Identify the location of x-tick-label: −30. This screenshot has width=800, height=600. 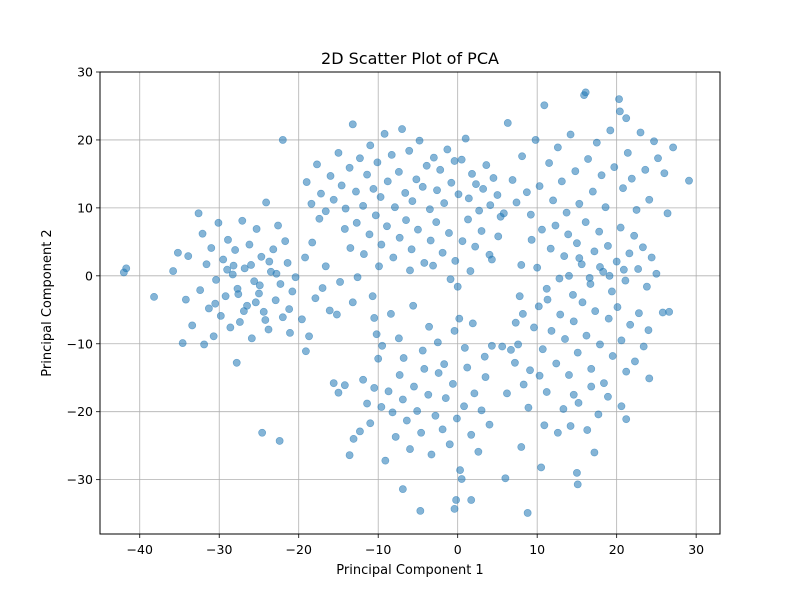
(219, 549).